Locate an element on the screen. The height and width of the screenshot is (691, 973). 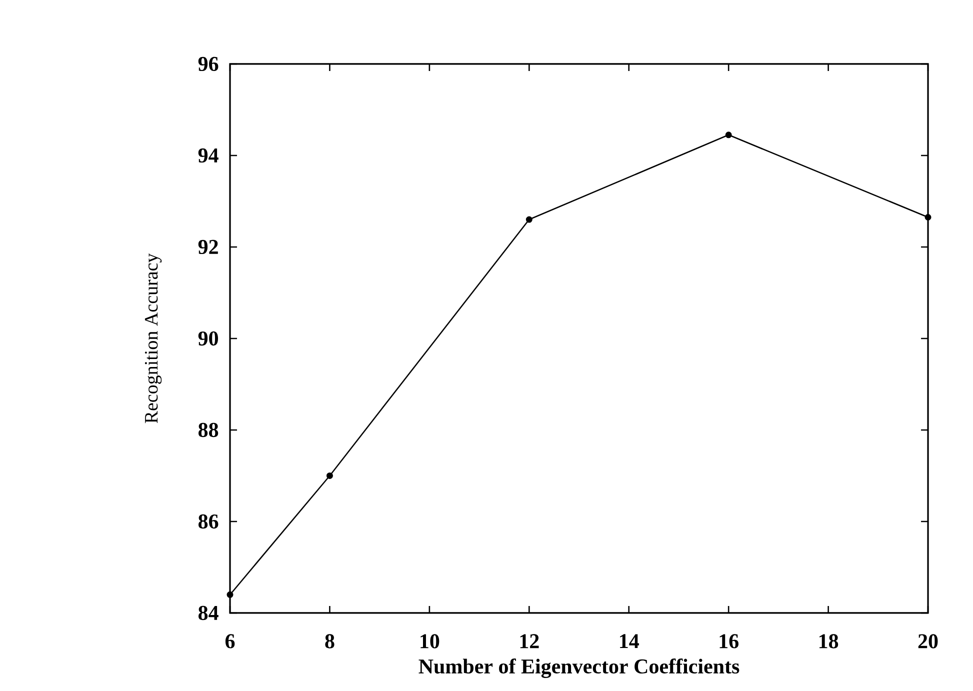
y-axis-title: Recognition Accuracy is located at coordinates (153, 338).